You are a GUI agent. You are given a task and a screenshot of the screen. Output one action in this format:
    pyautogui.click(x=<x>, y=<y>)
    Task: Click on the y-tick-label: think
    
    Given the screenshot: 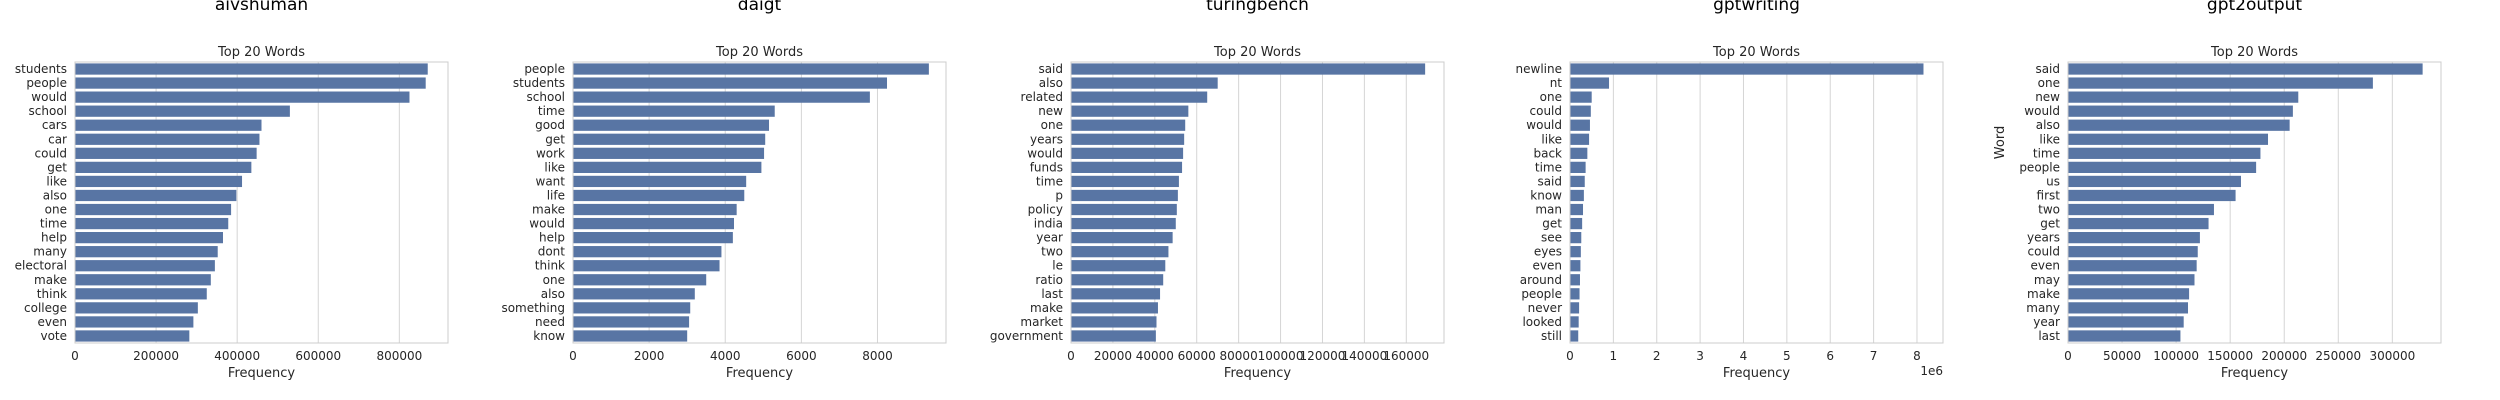 What is the action you would take?
    pyautogui.click(x=52, y=294)
    